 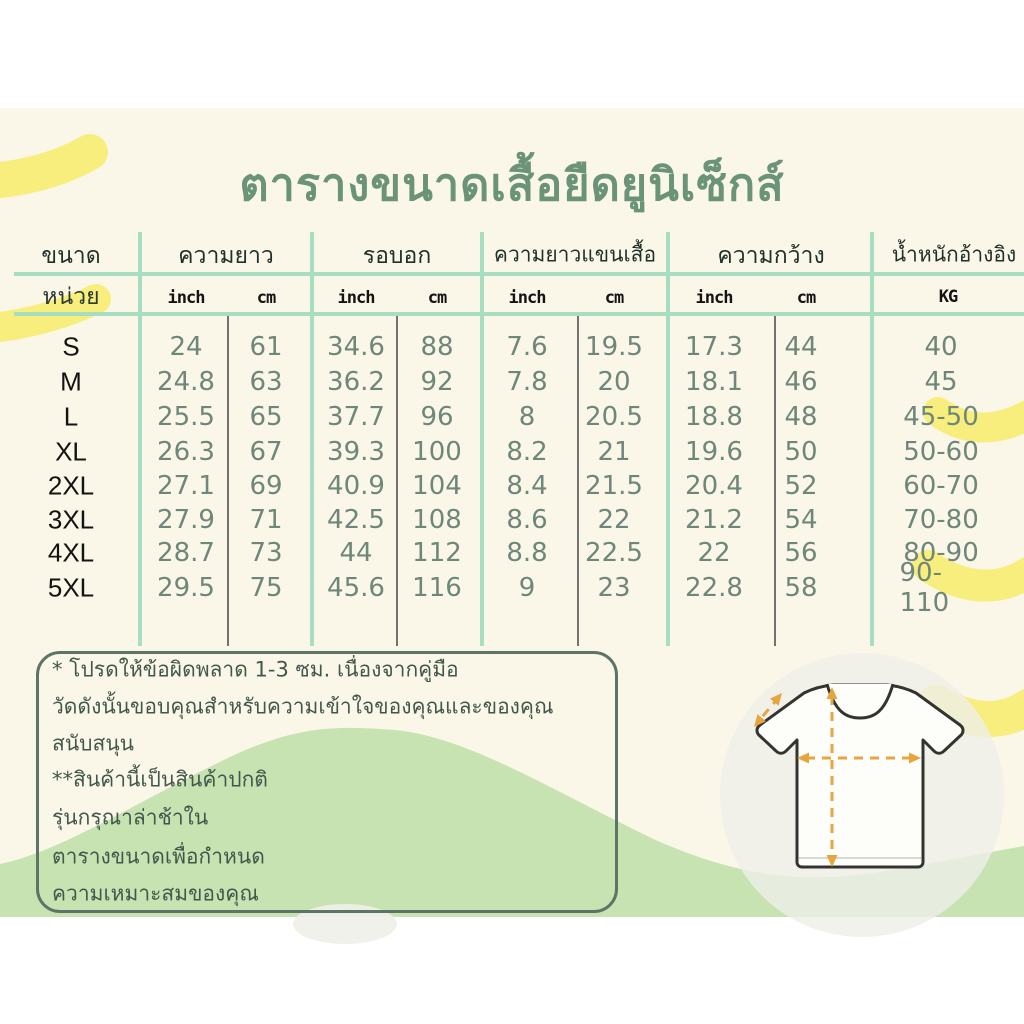 What do you see at coordinates (437, 553) in the screenshot?
I see `table-cell: 112` at bounding box center [437, 553].